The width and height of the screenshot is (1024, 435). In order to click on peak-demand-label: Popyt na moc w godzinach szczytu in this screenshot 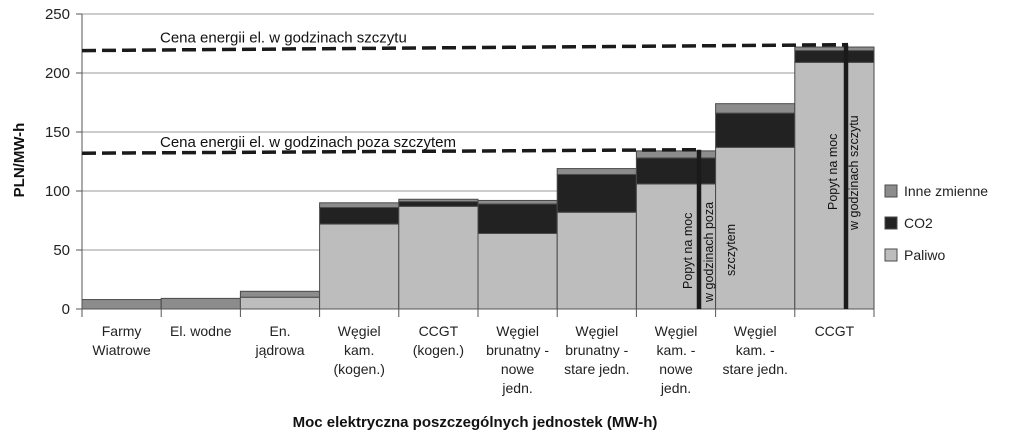, I will do `click(843, 173)`.